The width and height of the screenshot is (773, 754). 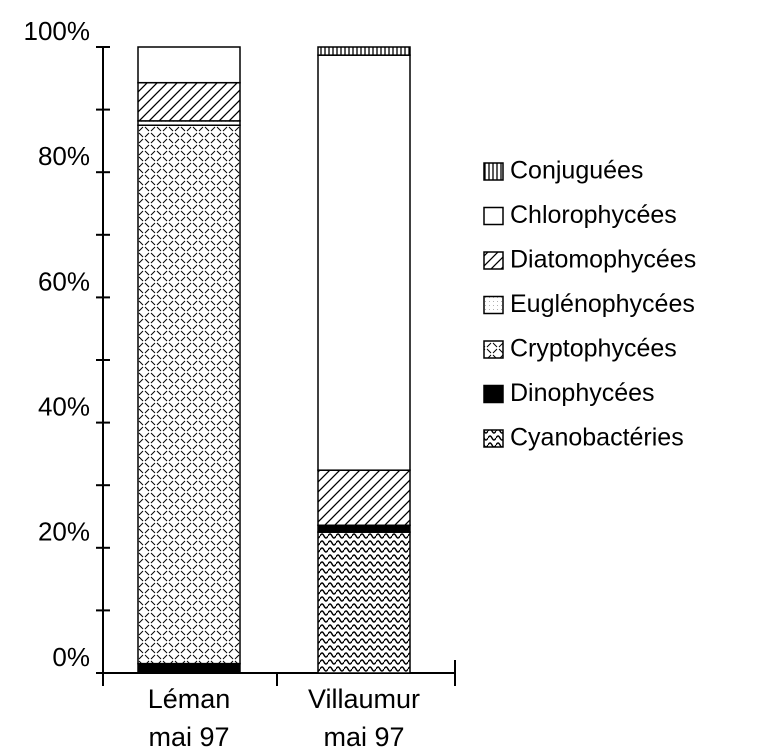 I want to click on legend-label: Conjuguées, so click(x=576, y=171).